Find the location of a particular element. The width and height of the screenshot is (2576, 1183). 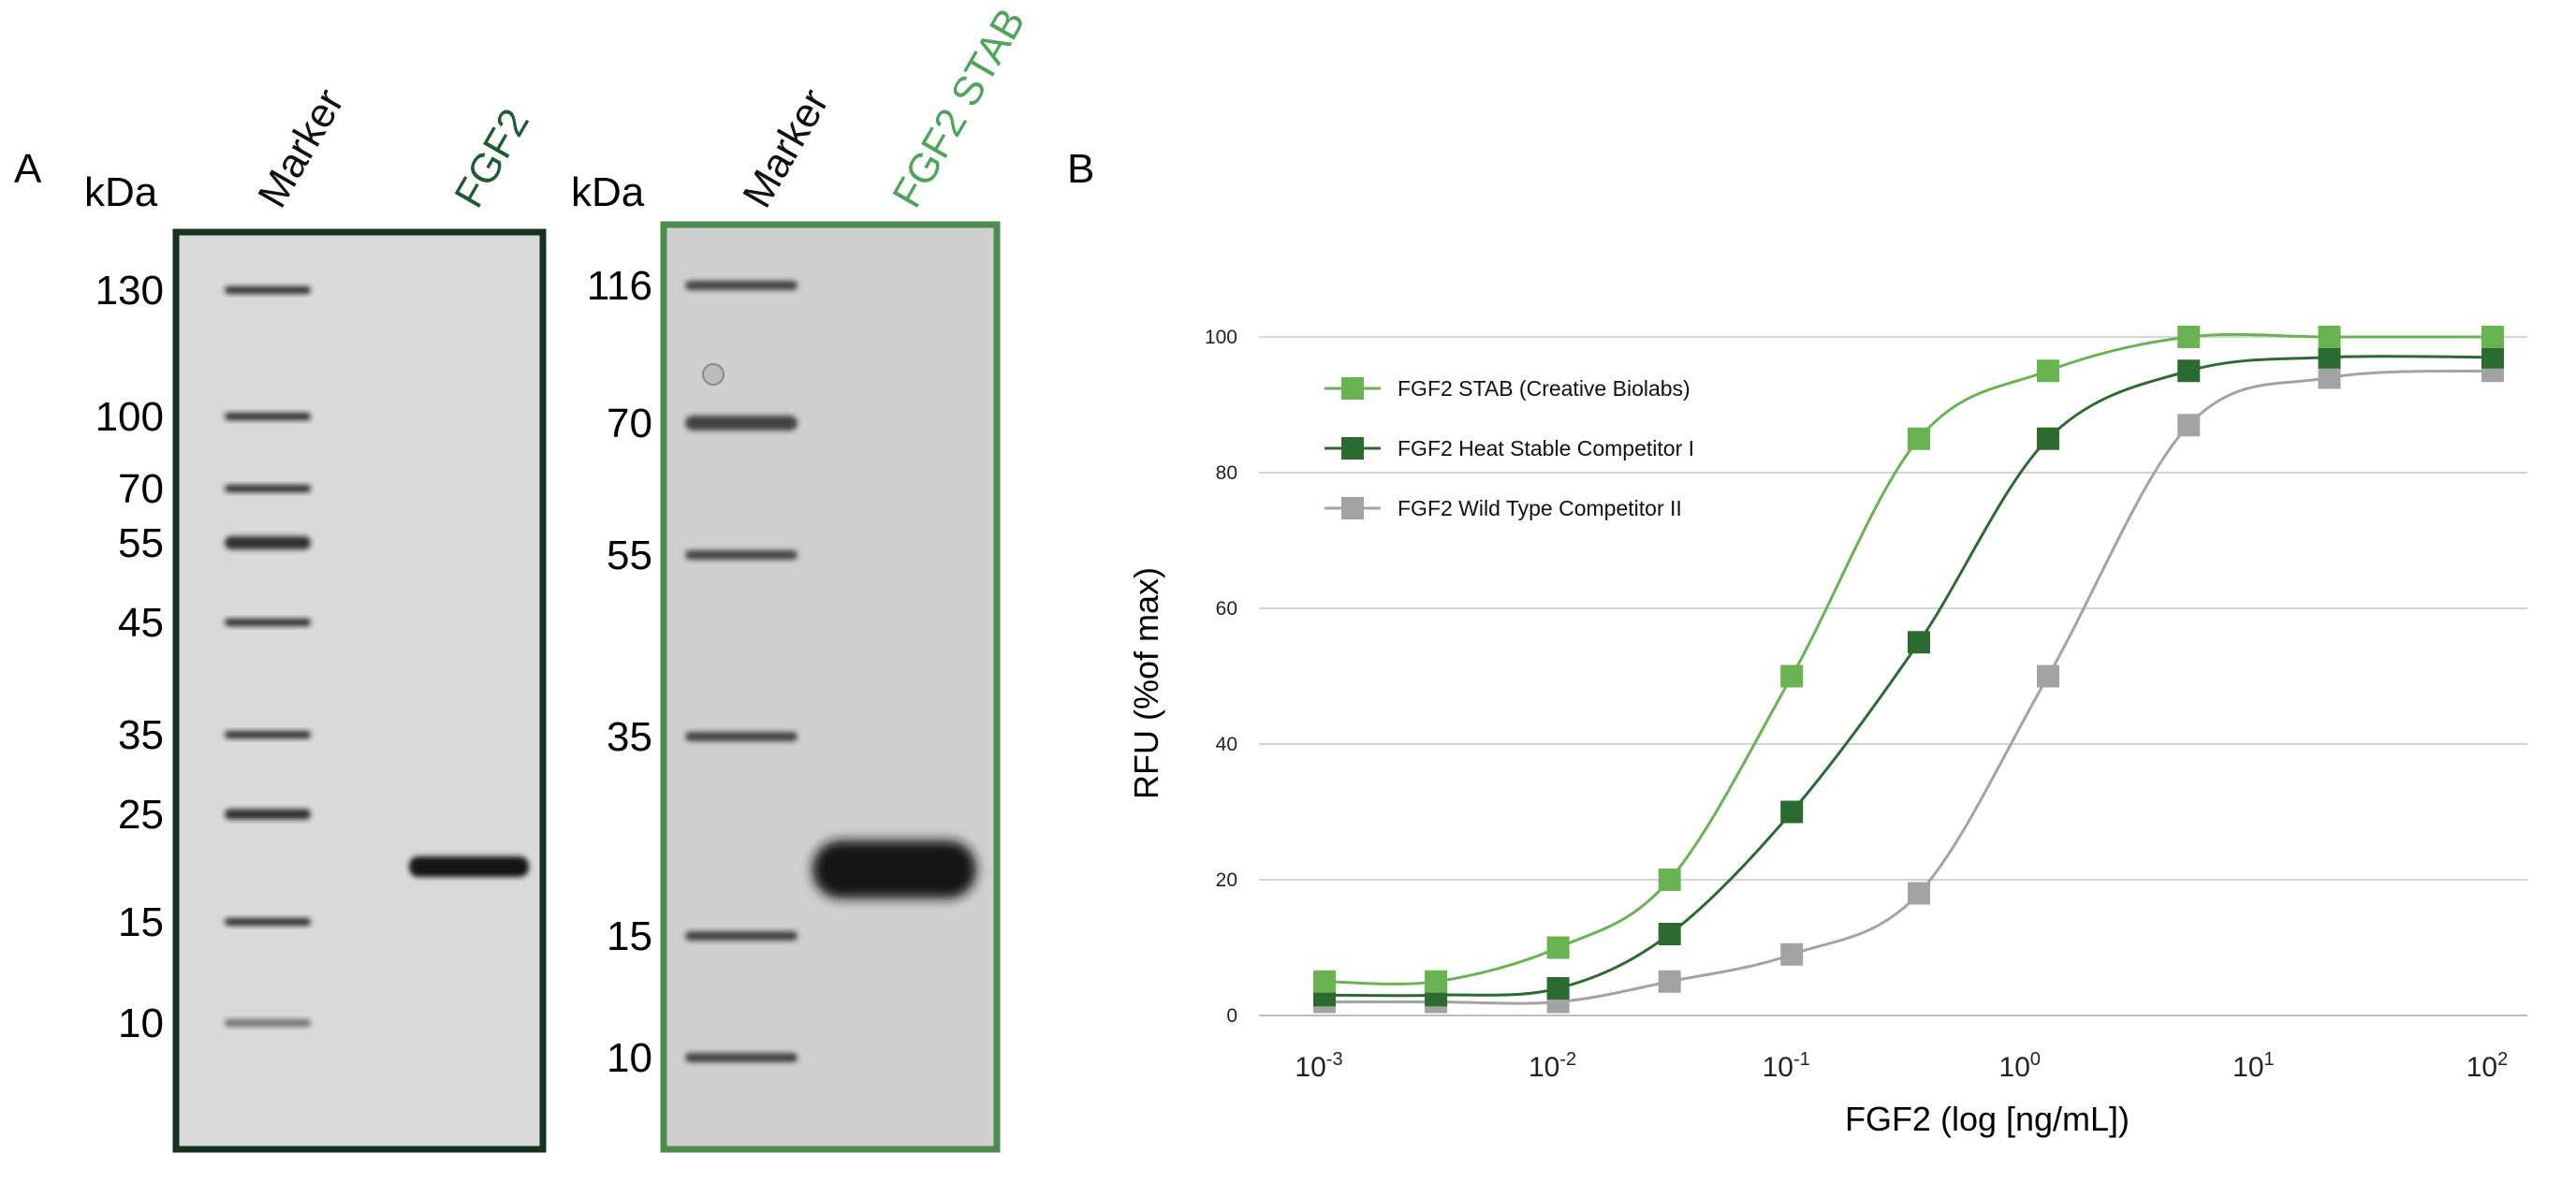

chart-x-tick-labels: 10-3 10-2 10-1 100 101 102 is located at coordinates (1901, 1066).